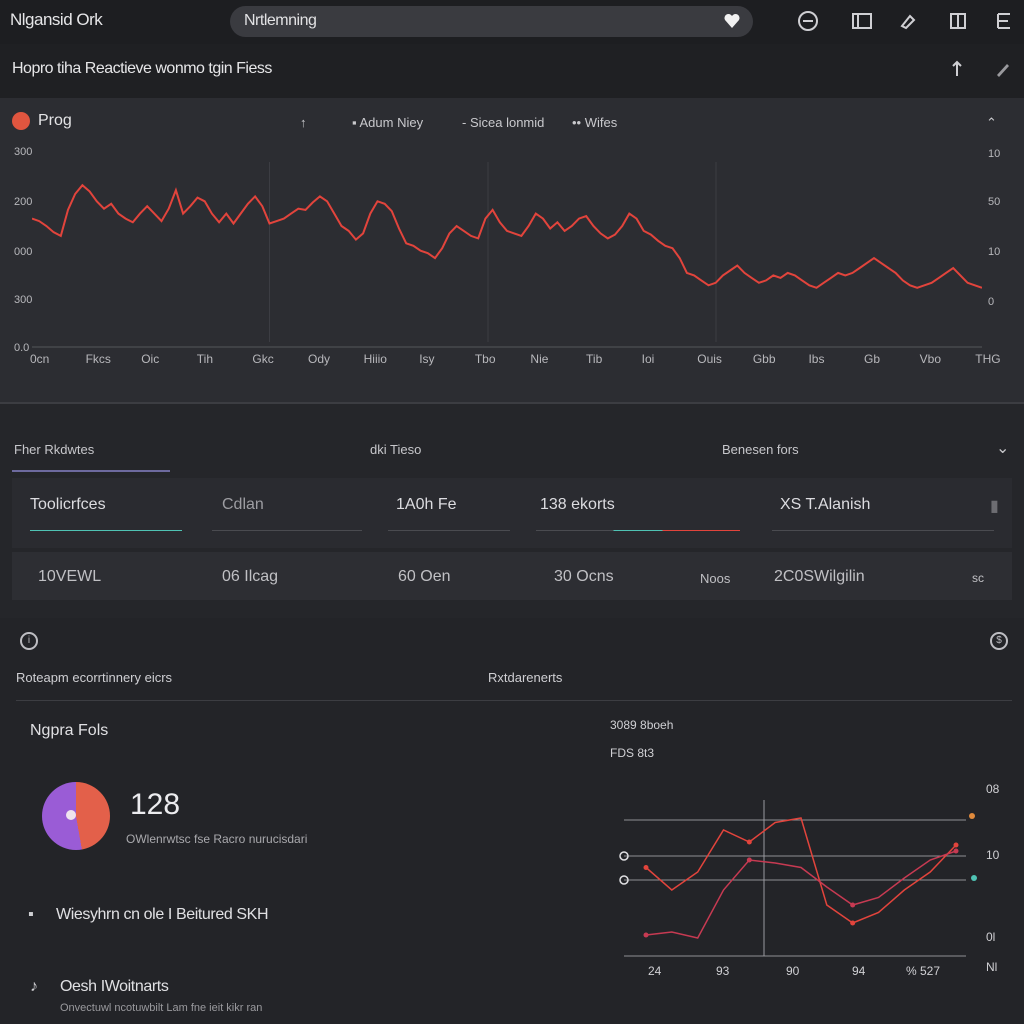 The image size is (1024, 1024). Describe the element at coordinates (491, 21) in the screenshot. I see `search-bar: Nrtlemning` at that location.